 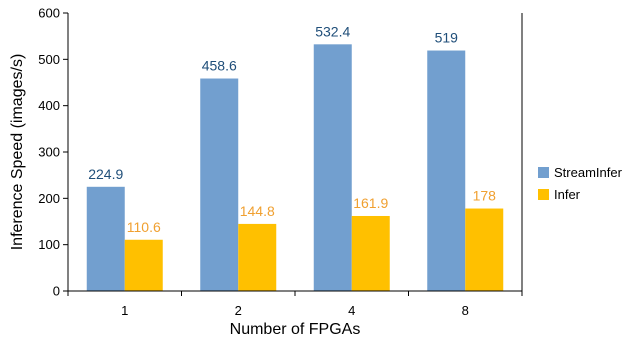 What do you see at coordinates (295, 329) in the screenshot?
I see `x-axis-title: Number of FPGAs` at bounding box center [295, 329].